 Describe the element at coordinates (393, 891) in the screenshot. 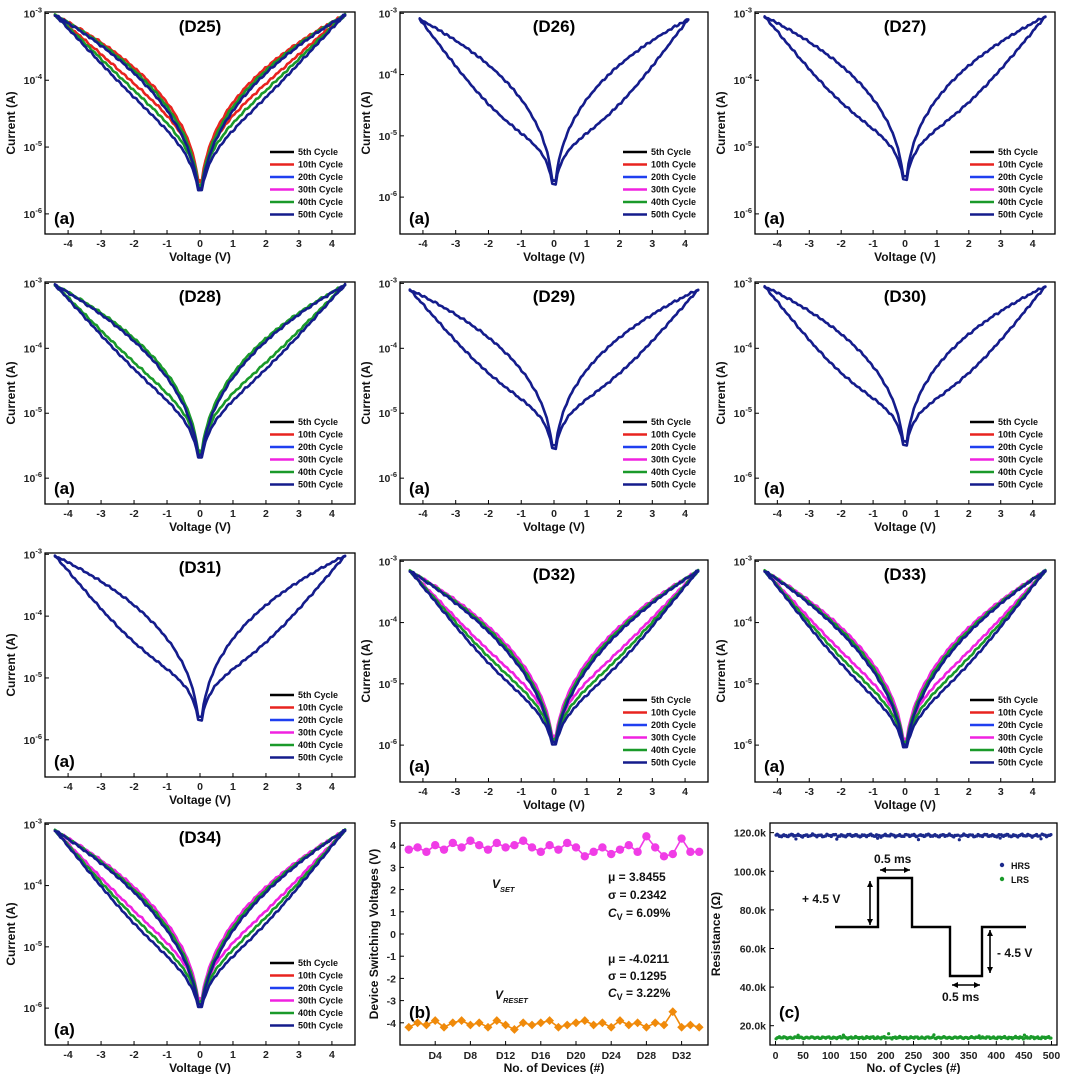

I see `ytick-label: 2` at that location.